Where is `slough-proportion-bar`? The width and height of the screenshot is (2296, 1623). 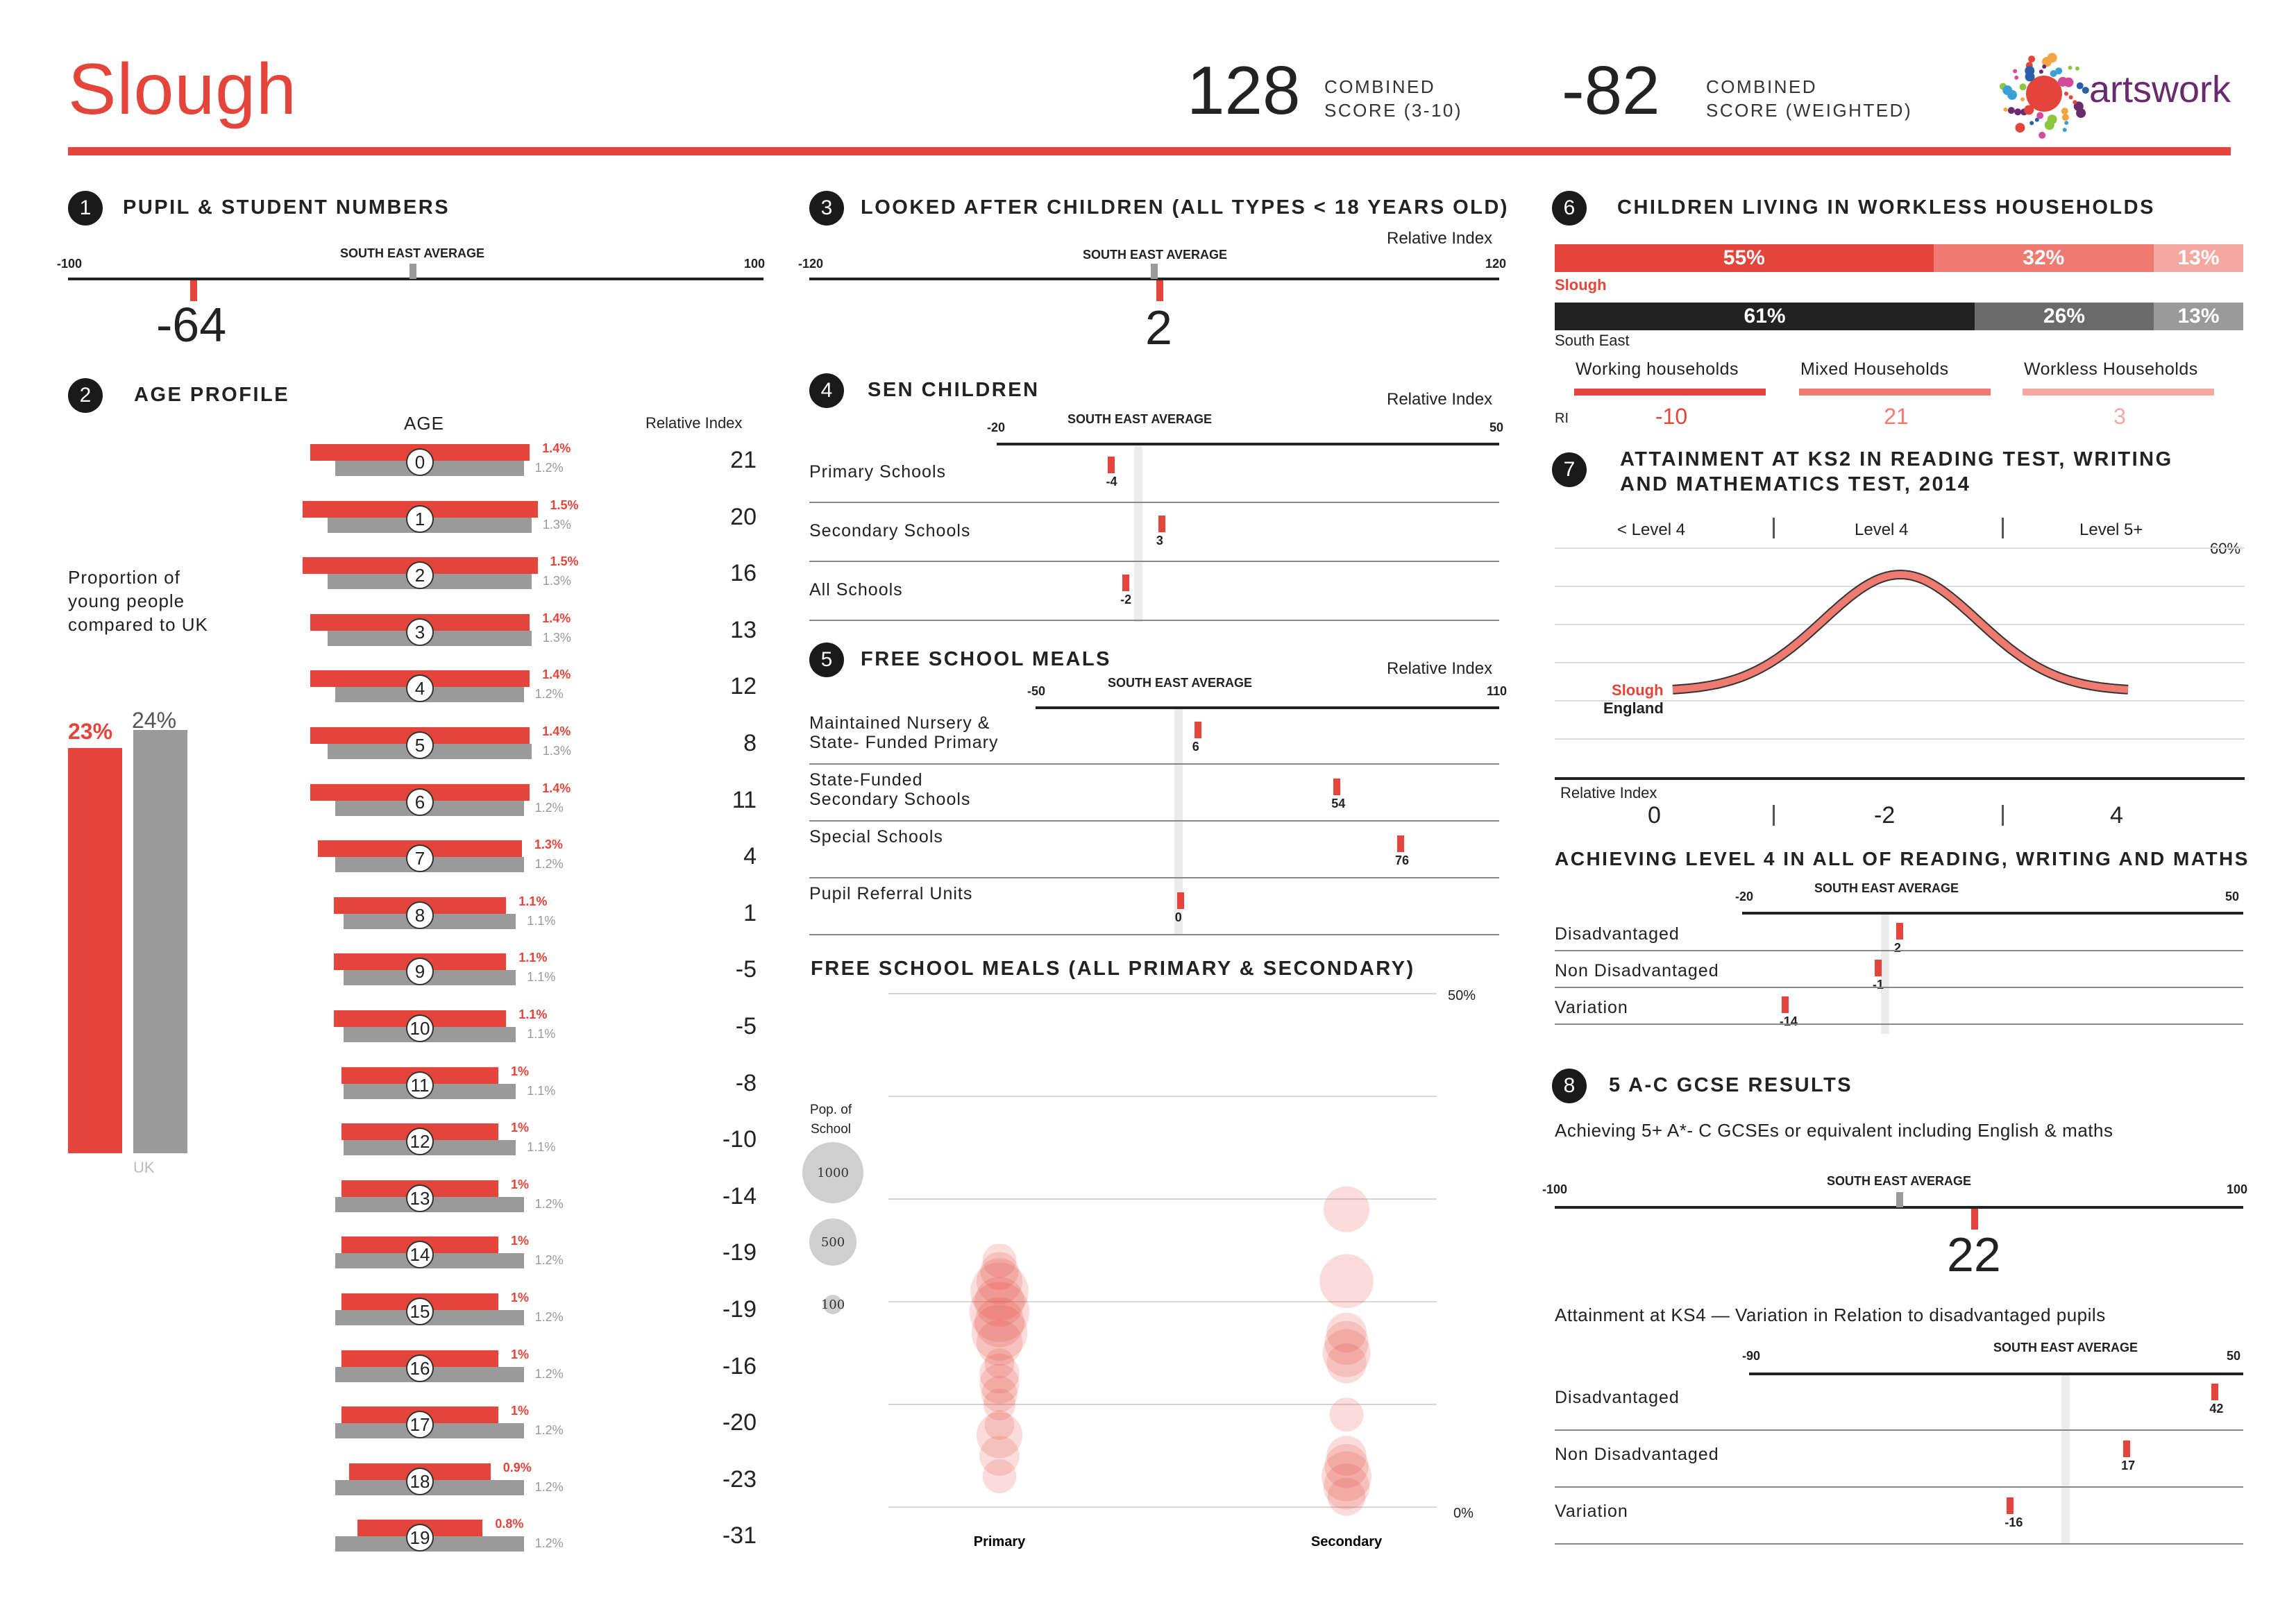 slough-proportion-bar is located at coordinates (95, 950).